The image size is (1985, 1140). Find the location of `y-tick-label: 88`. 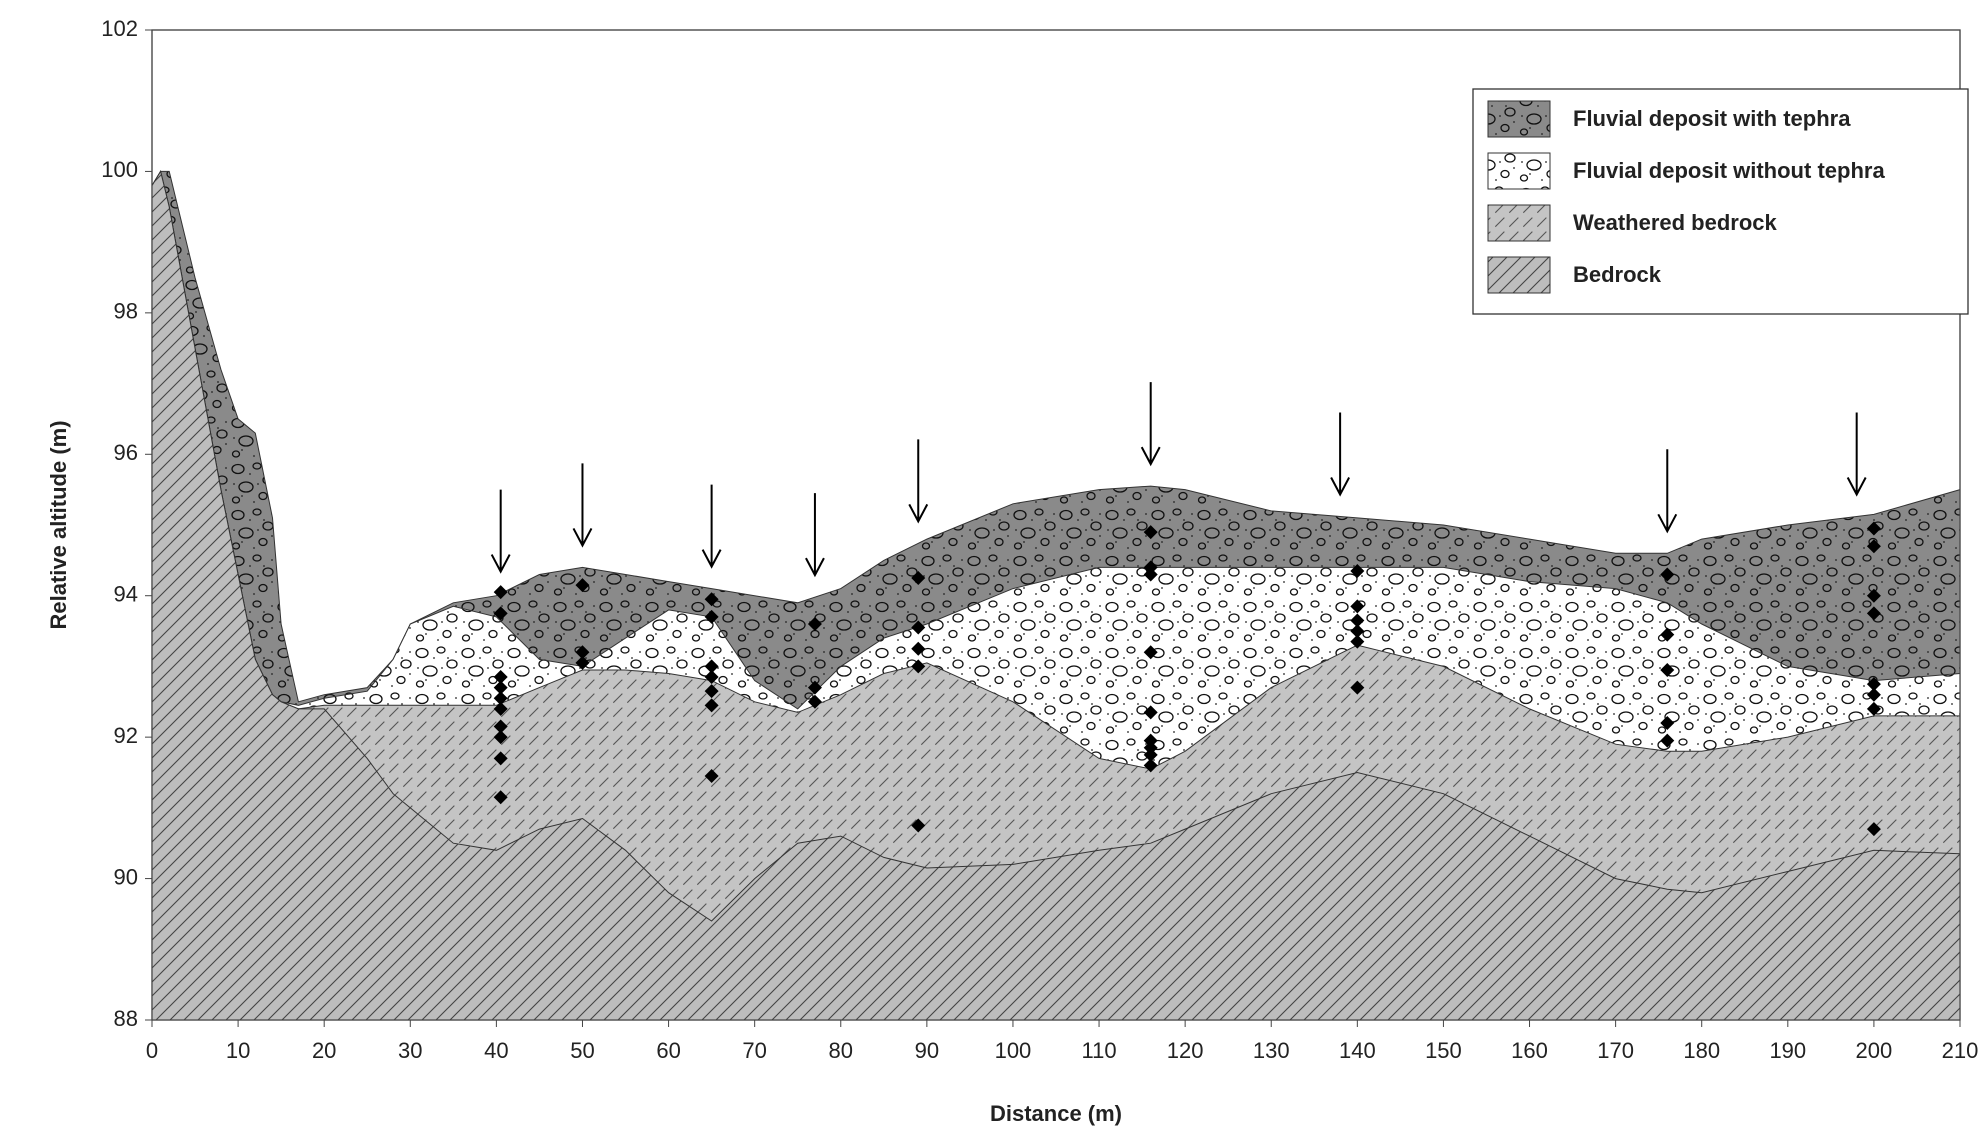

y-tick-label: 88 is located at coordinates (126, 1018).